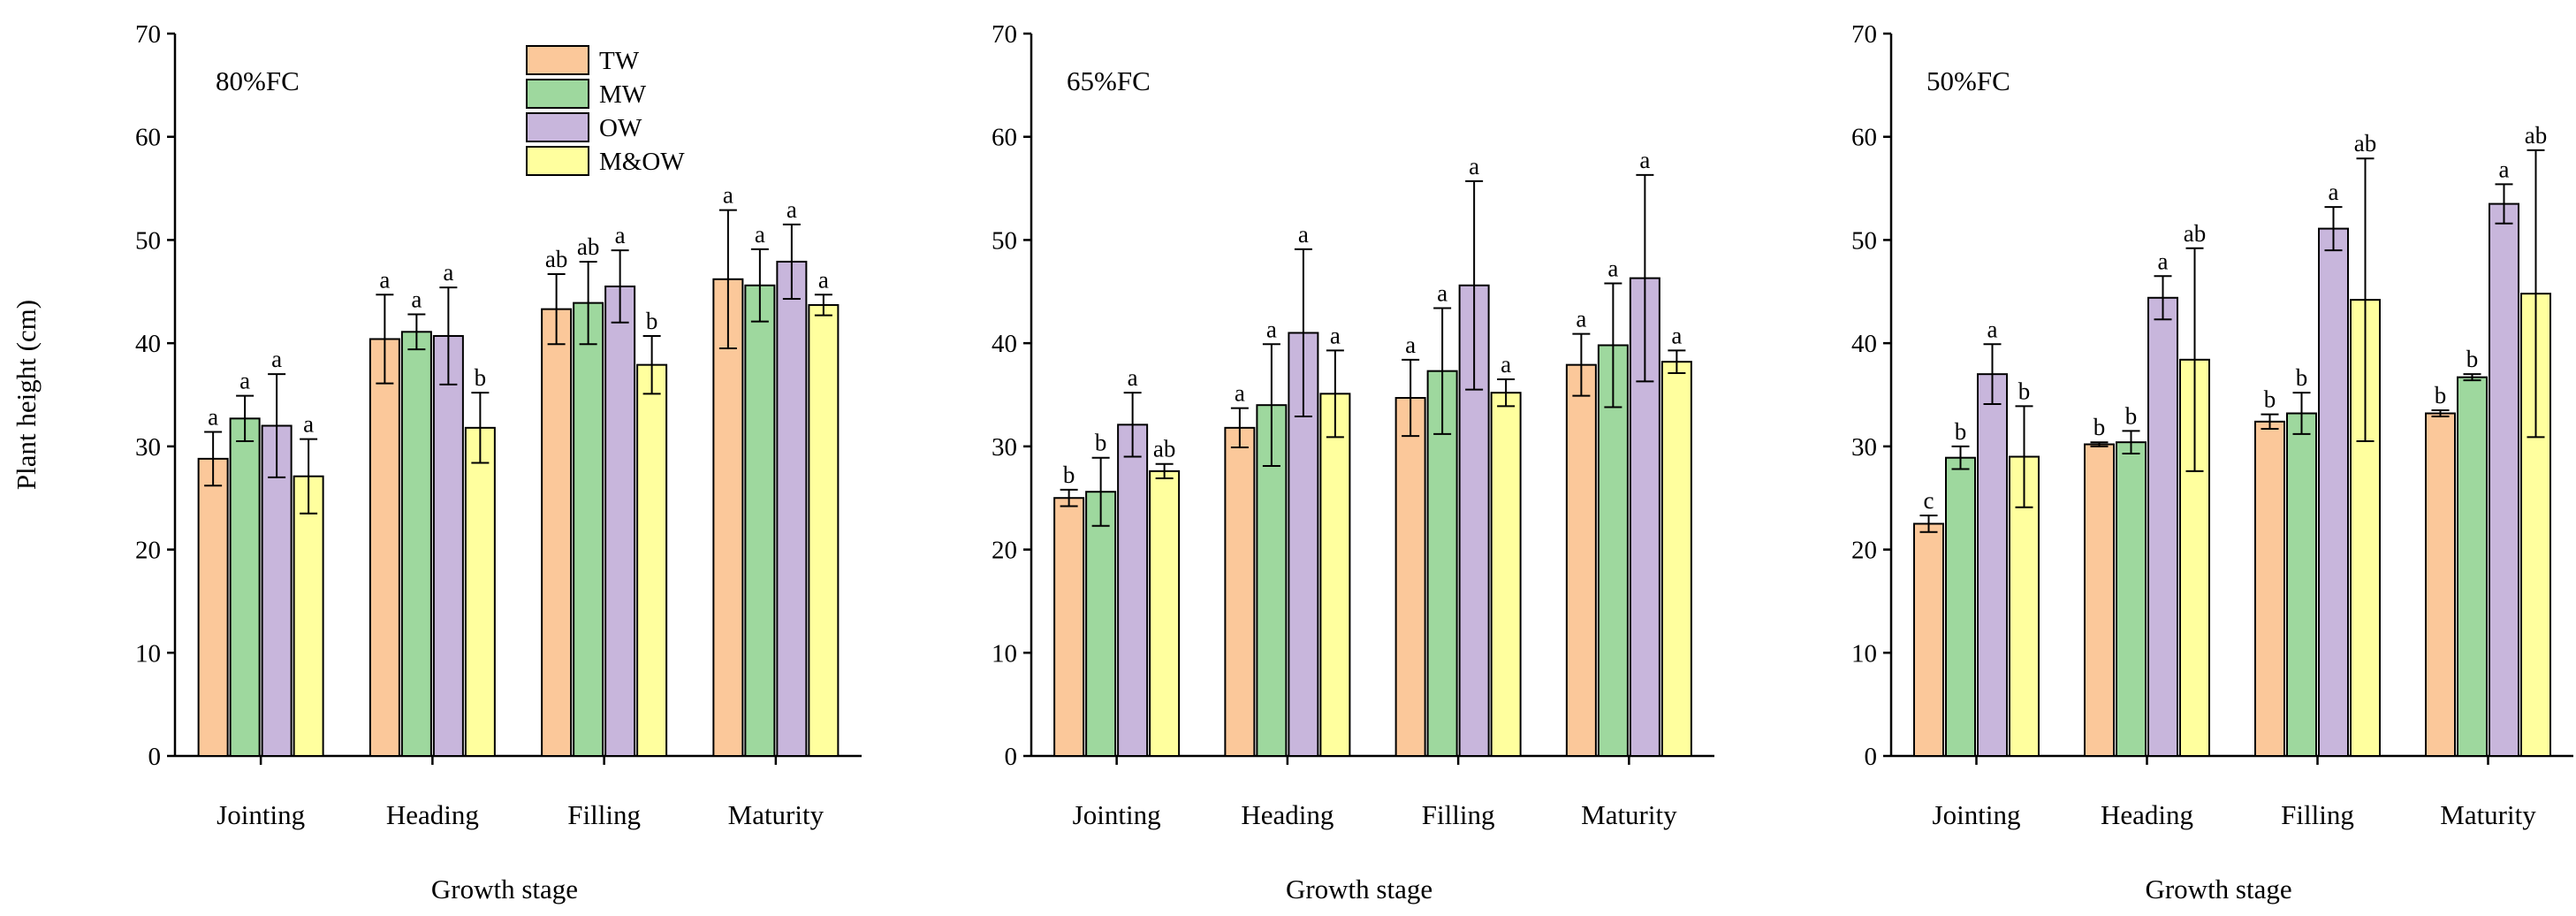 This screenshot has width=2576, height=916. I want to click on panel-title: 65%FC, so click(1109, 81).